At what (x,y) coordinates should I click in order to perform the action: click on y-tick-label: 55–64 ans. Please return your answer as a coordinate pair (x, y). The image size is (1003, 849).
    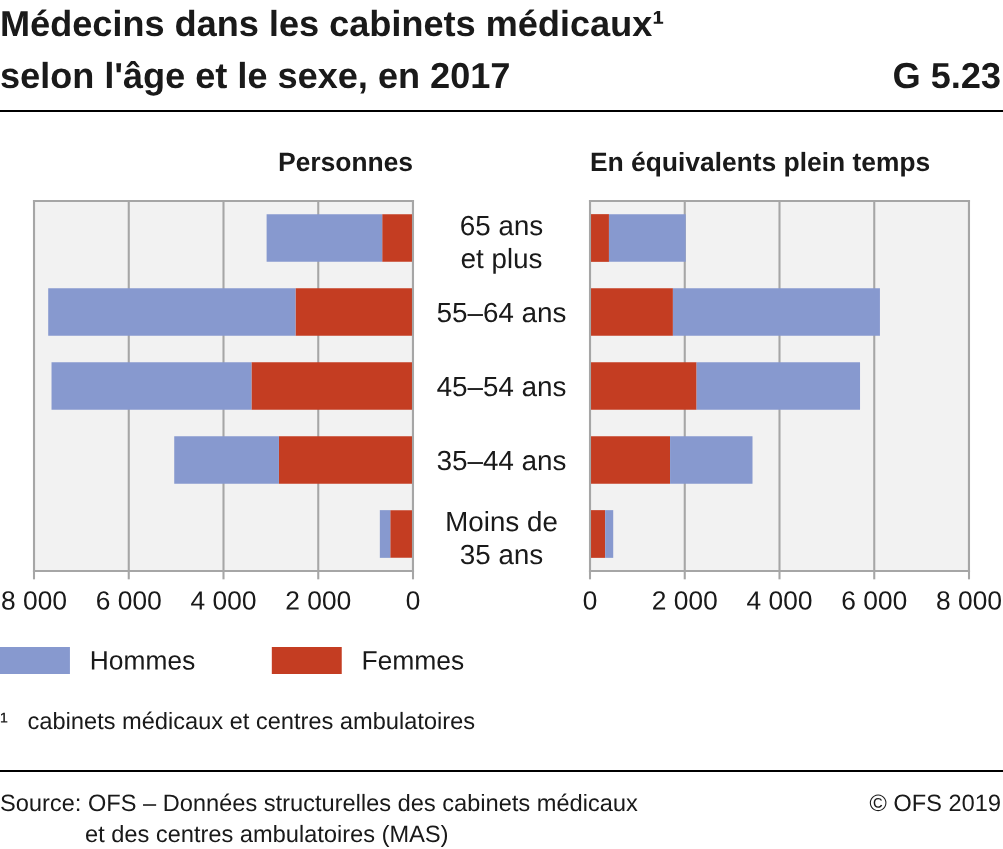
    Looking at the image, I should click on (501, 312).